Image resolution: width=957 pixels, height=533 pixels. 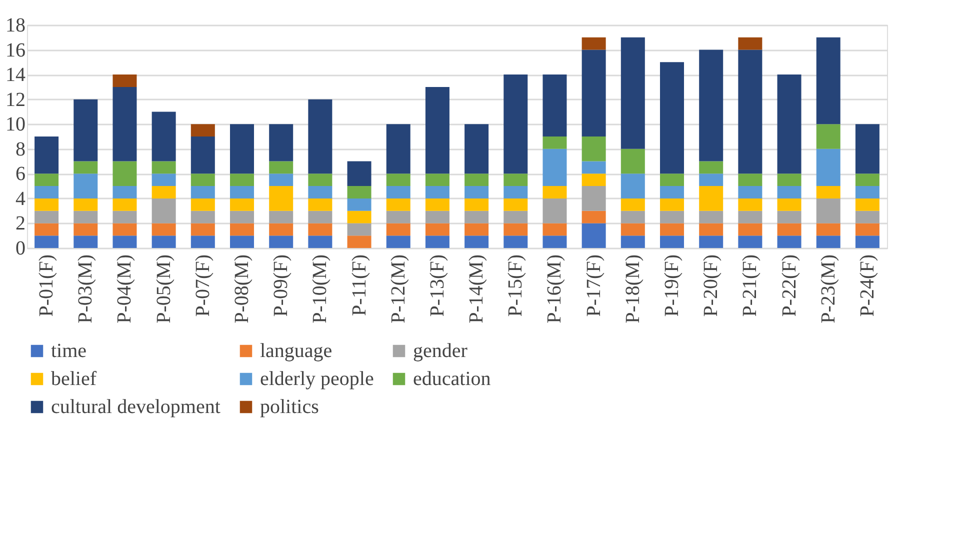 What do you see at coordinates (296, 351) in the screenshot?
I see `legend-label: language` at bounding box center [296, 351].